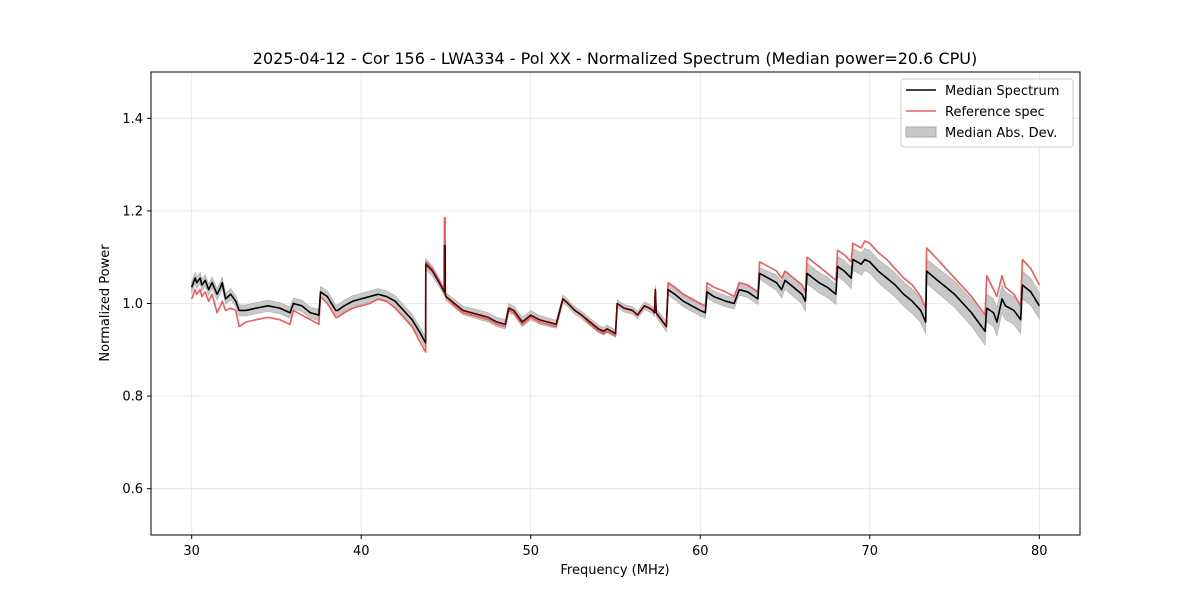 The image size is (1200, 600). Describe the element at coordinates (132, 119) in the screenshot. I see `y-tick-label: 1.4` at that location.